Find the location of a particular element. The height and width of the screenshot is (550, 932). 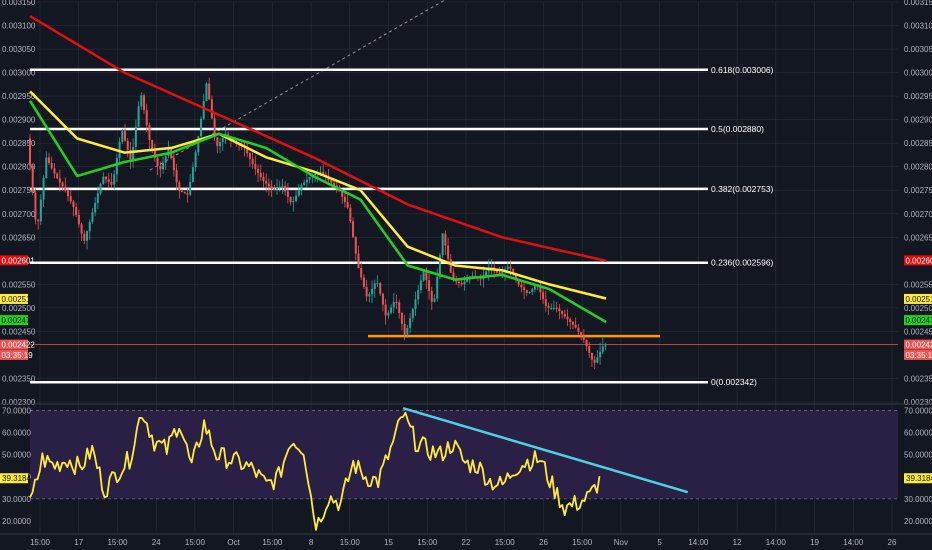

rsi-value-badge-left is located at coordinates (14, 478).